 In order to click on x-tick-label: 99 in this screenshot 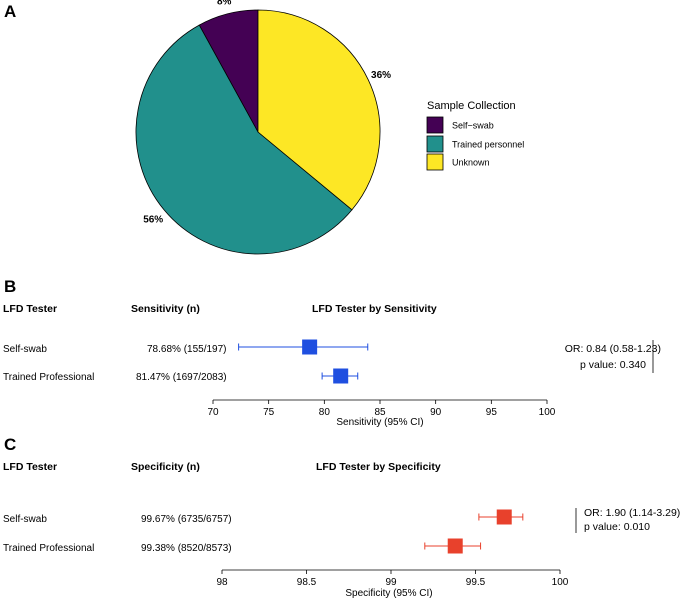, I will do `click(391, 582)`.